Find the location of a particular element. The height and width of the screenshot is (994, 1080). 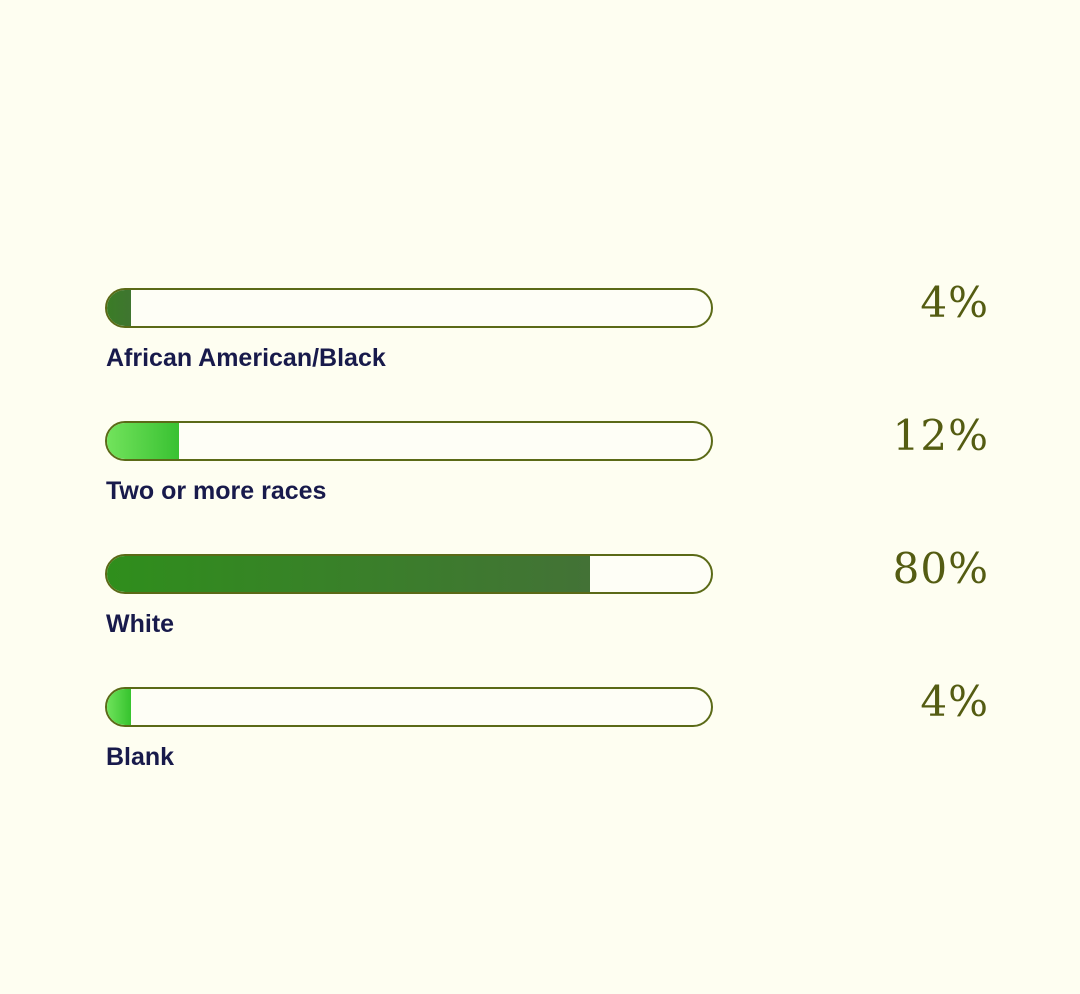

category-label: Two or more races is located at coordinates (216, 491).